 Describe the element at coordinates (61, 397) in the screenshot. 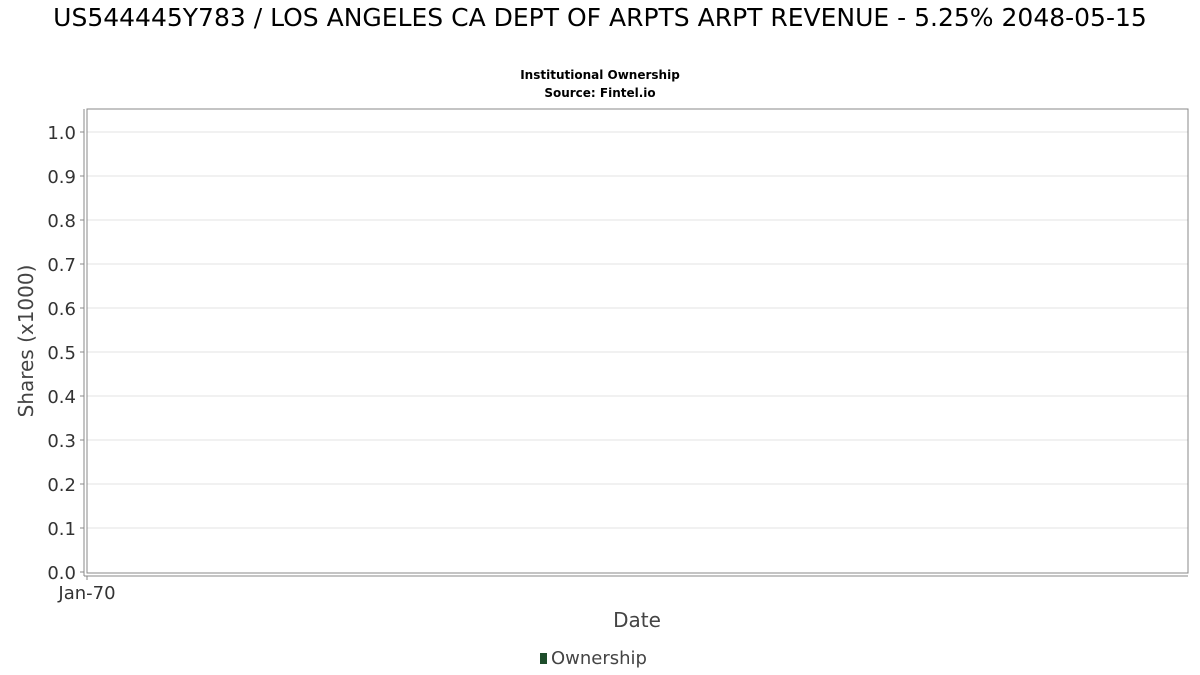

I see `y-tick-label: 0.4` at that location.